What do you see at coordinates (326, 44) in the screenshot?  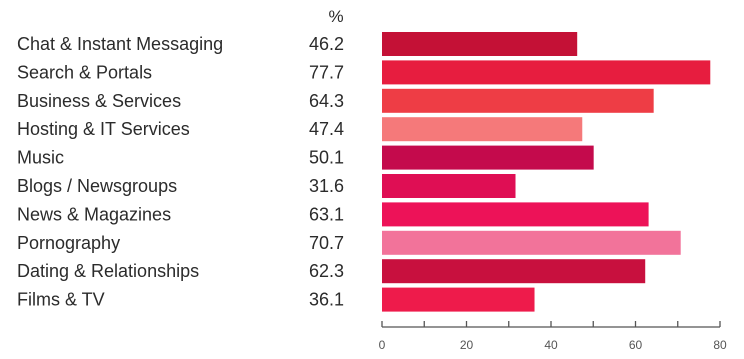 I see `value-label: 46.2` at bounding box center [326, 44].